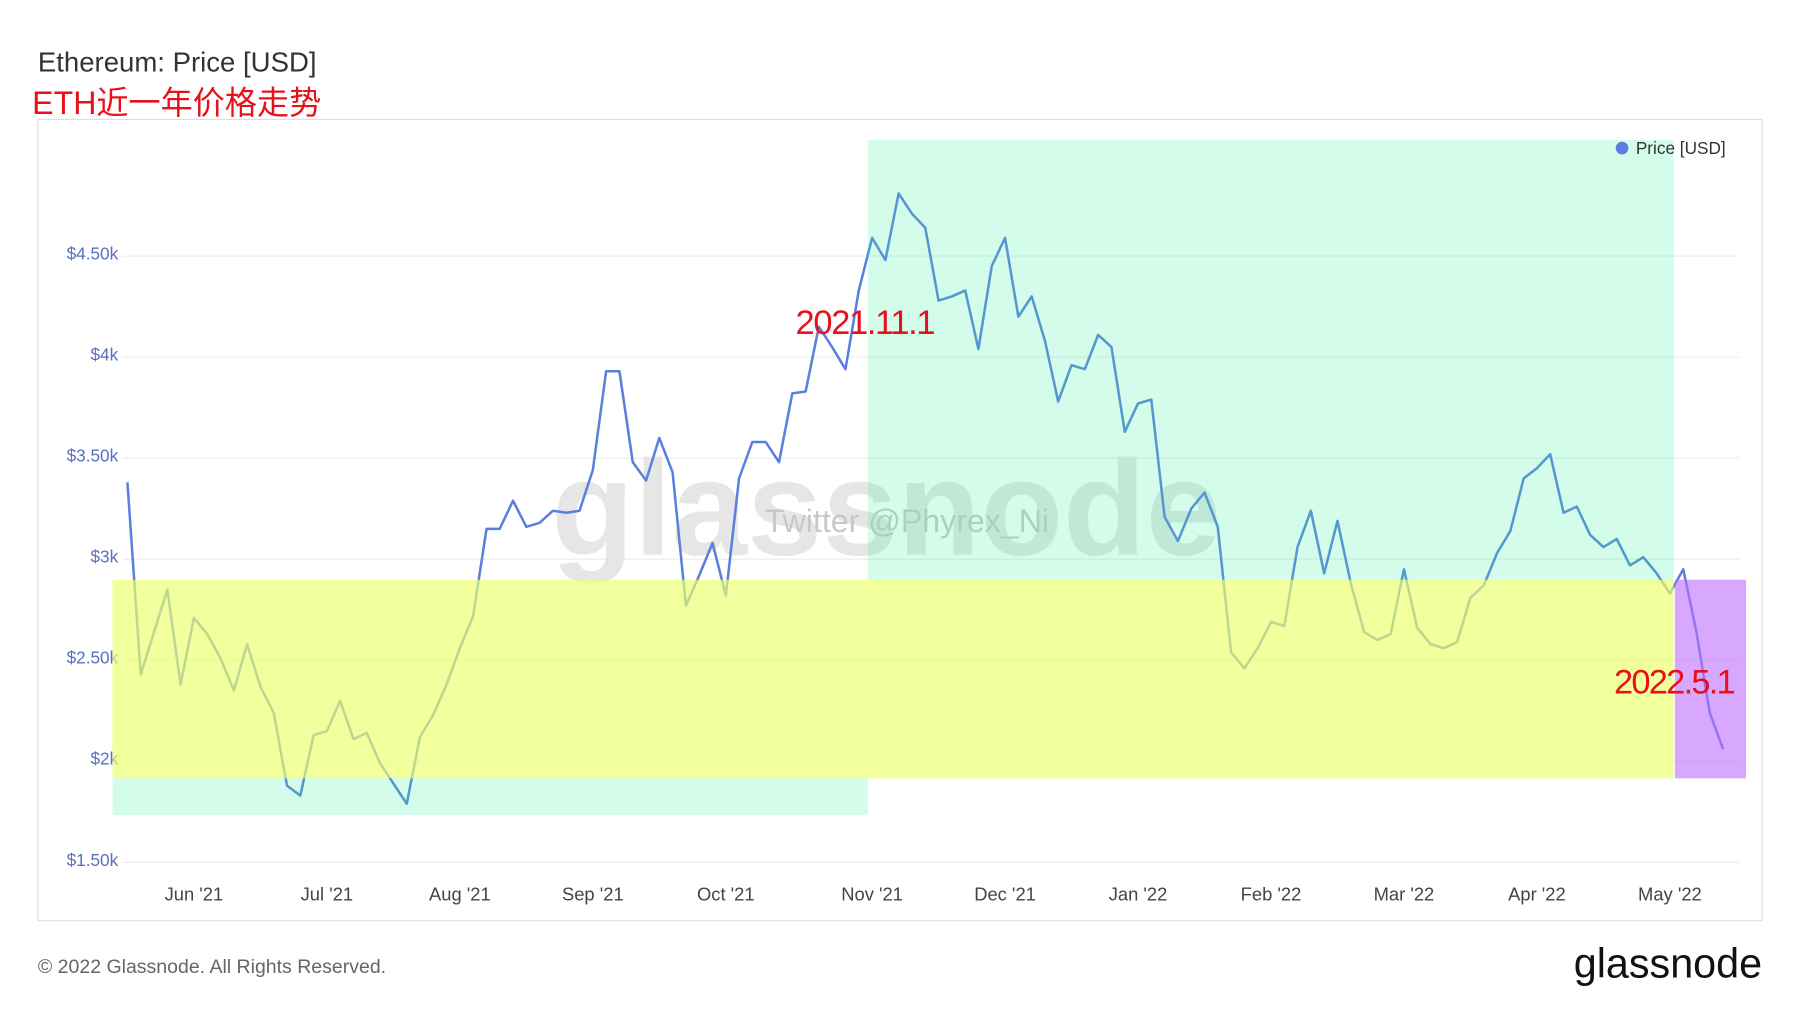  Describe the element at coordinates (1622, 148) in the screenshot. I see `legend-marker` at that location.